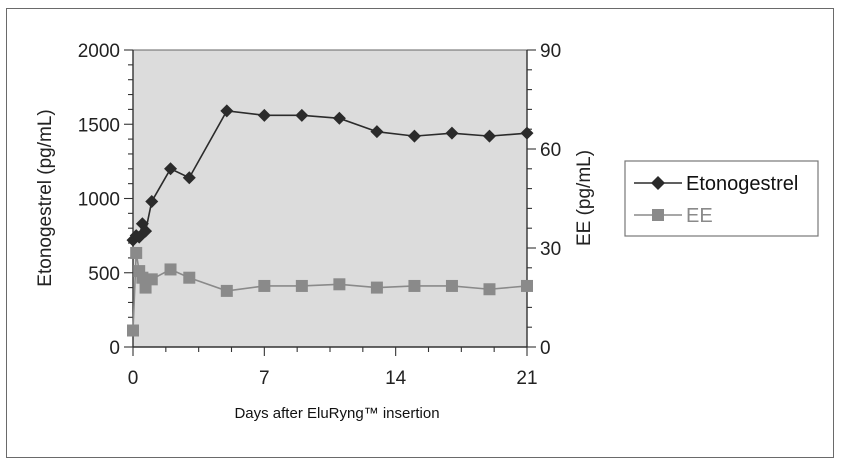 The image size is (850, 471). Describe the element at coordinates (584, 198) in the screenshot. I see `y-axis-right-title: EE (pg/mL)` at that location.